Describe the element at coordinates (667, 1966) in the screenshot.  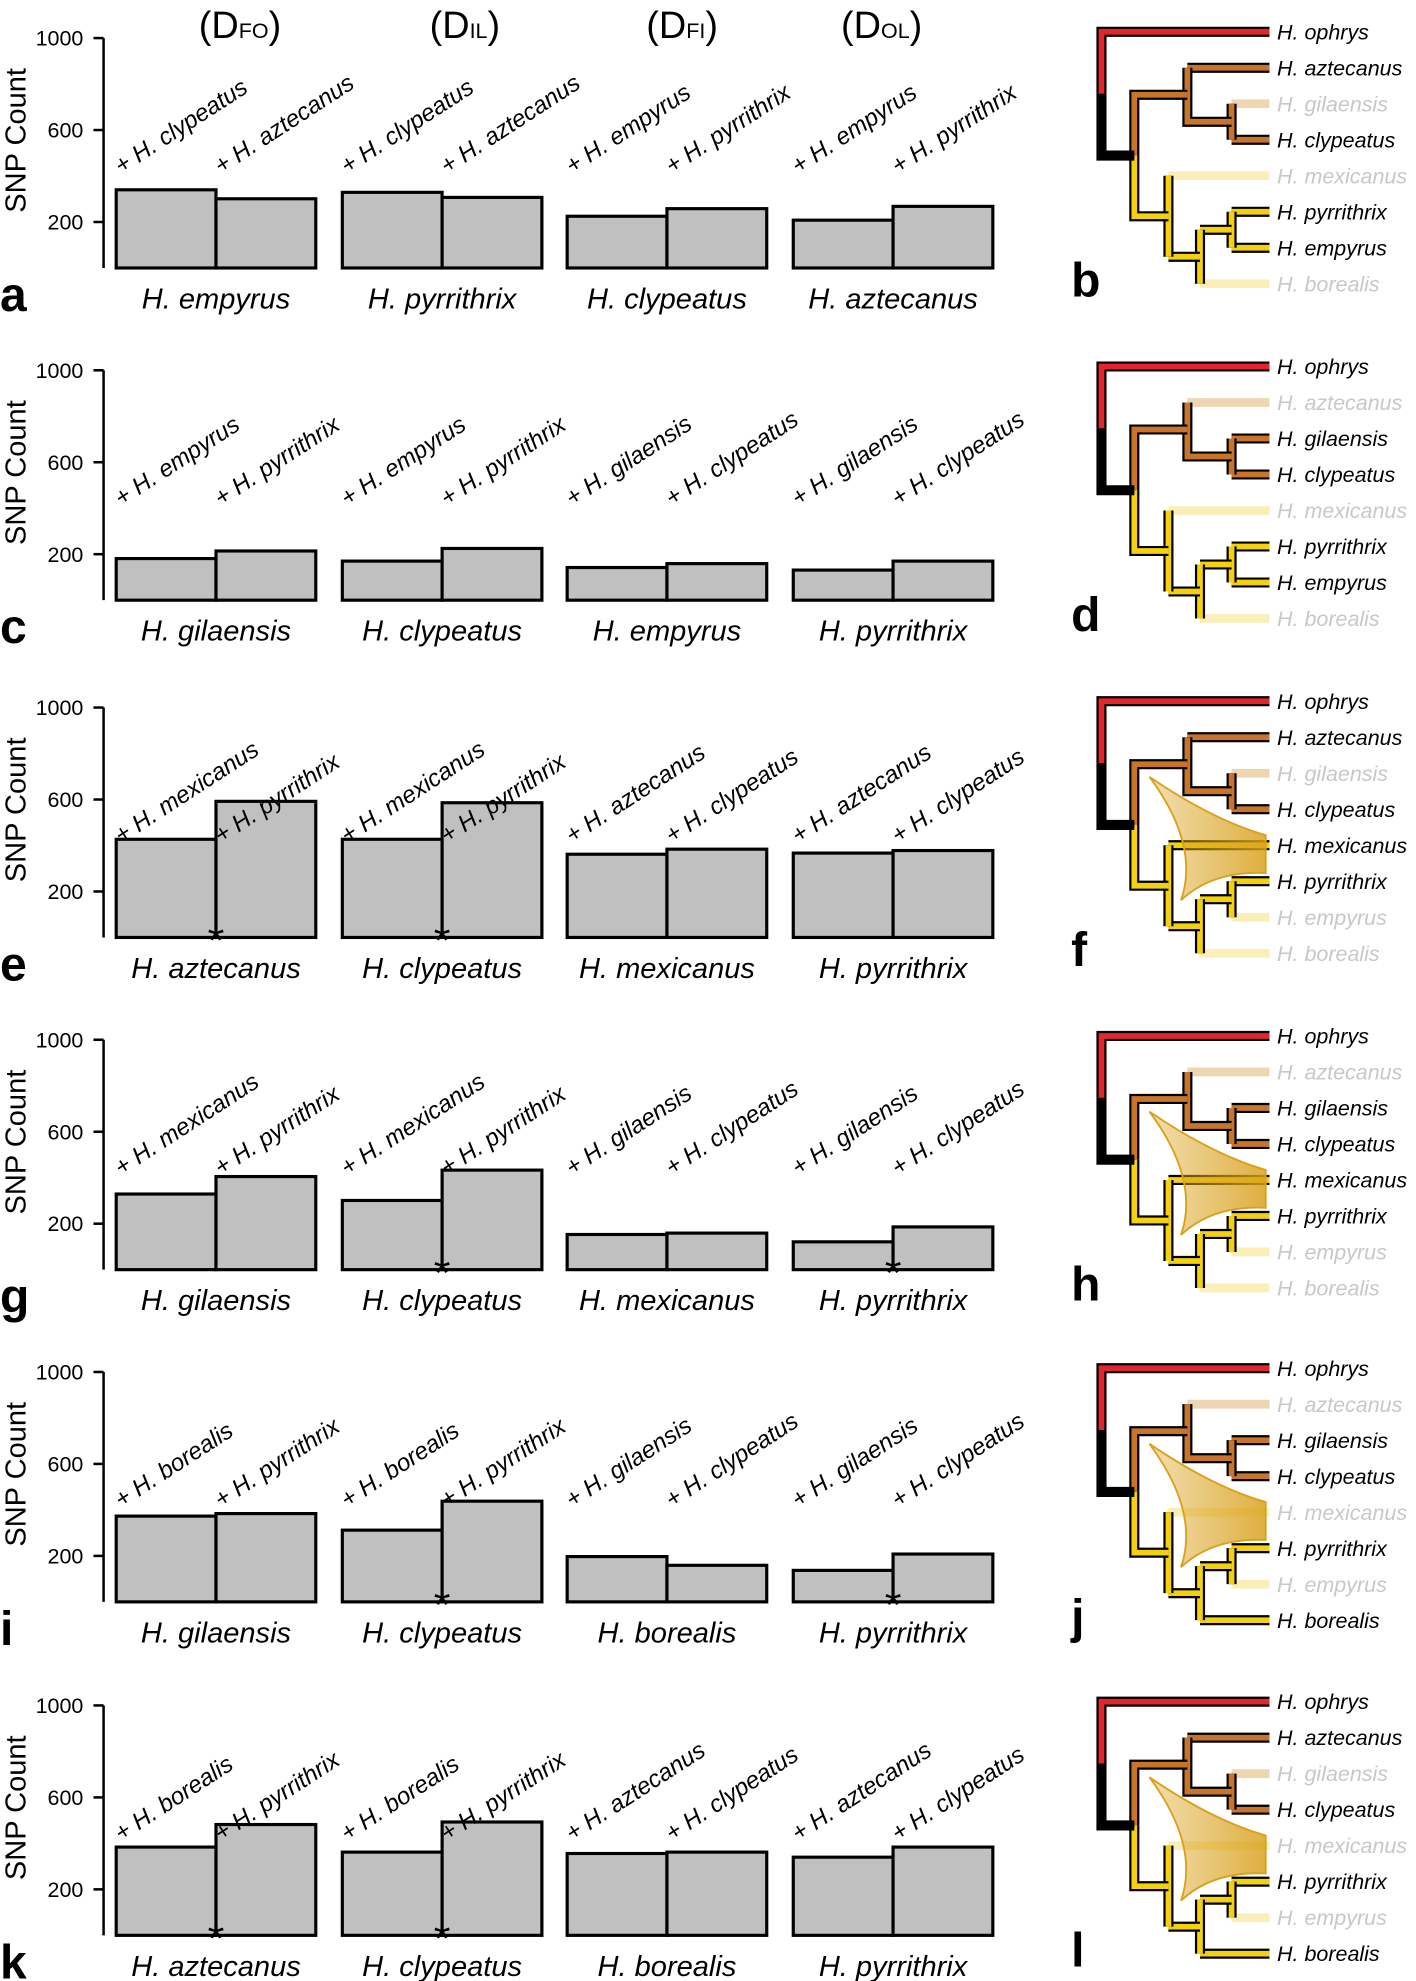
I see `category-label: H. borealis` at that location.